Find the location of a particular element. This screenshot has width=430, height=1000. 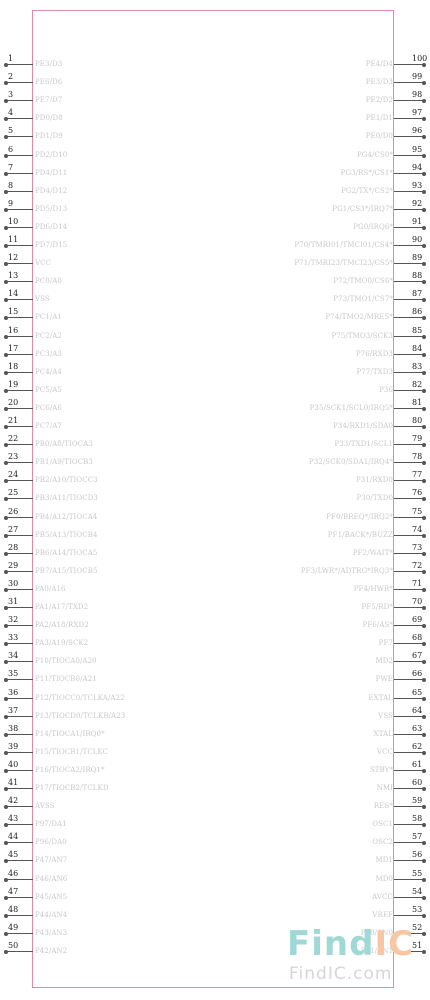

pin-number: 19 is located at coordinates (13, 384).